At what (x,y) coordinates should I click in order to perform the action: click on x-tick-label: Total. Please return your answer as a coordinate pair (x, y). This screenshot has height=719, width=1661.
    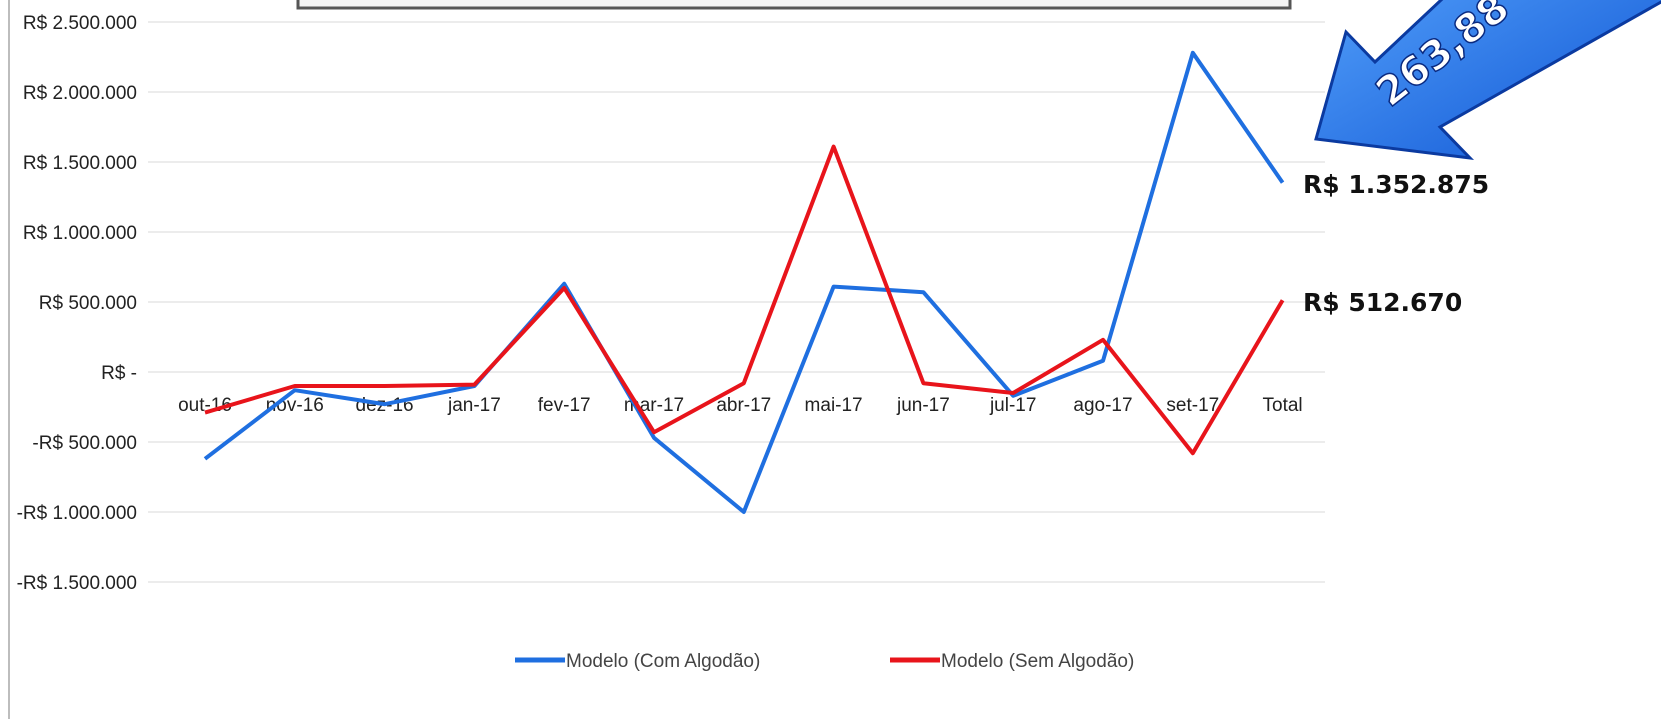
    Looking at the image, I should click on (1283, 405).